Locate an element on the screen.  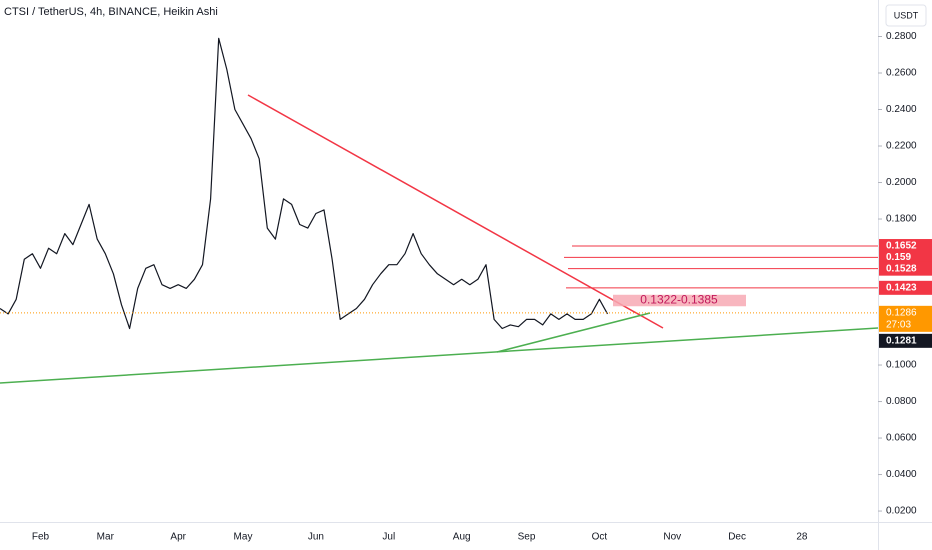
level-tag-label: 0.1652 is located at coordinates (901, 246).